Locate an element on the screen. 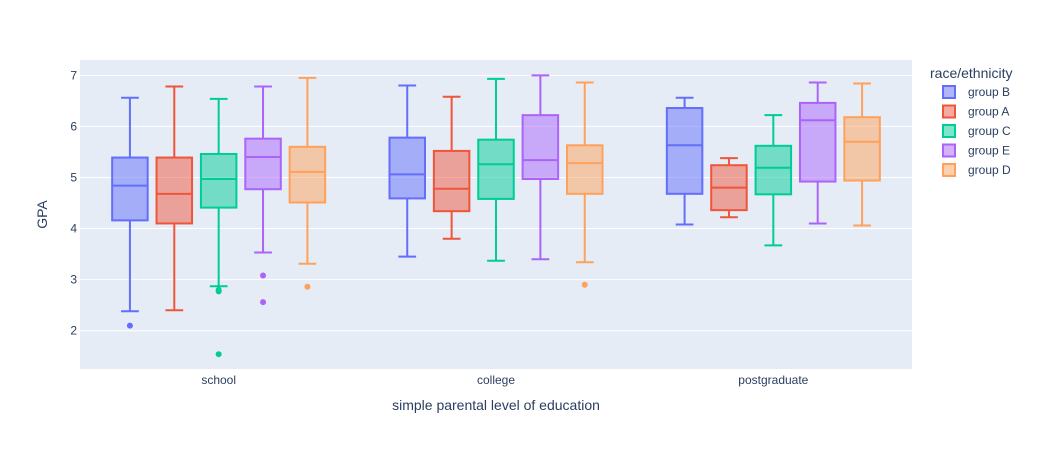 The height and width of the screenshot is (450, 1042). y-tick-label: 4 is located at coordinates (73, 229).